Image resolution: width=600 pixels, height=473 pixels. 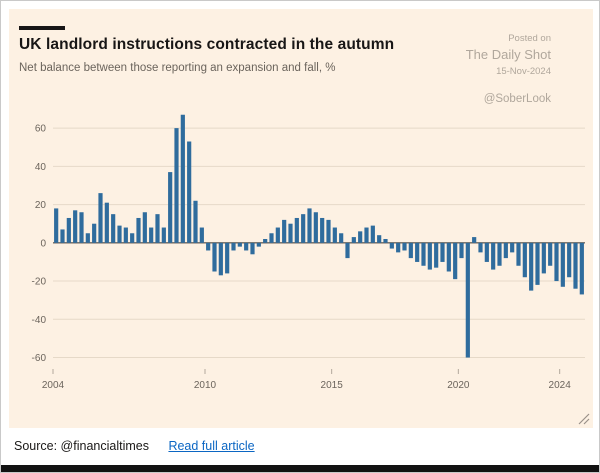 I want to click on resize-handle, so click(x=584, y=419).